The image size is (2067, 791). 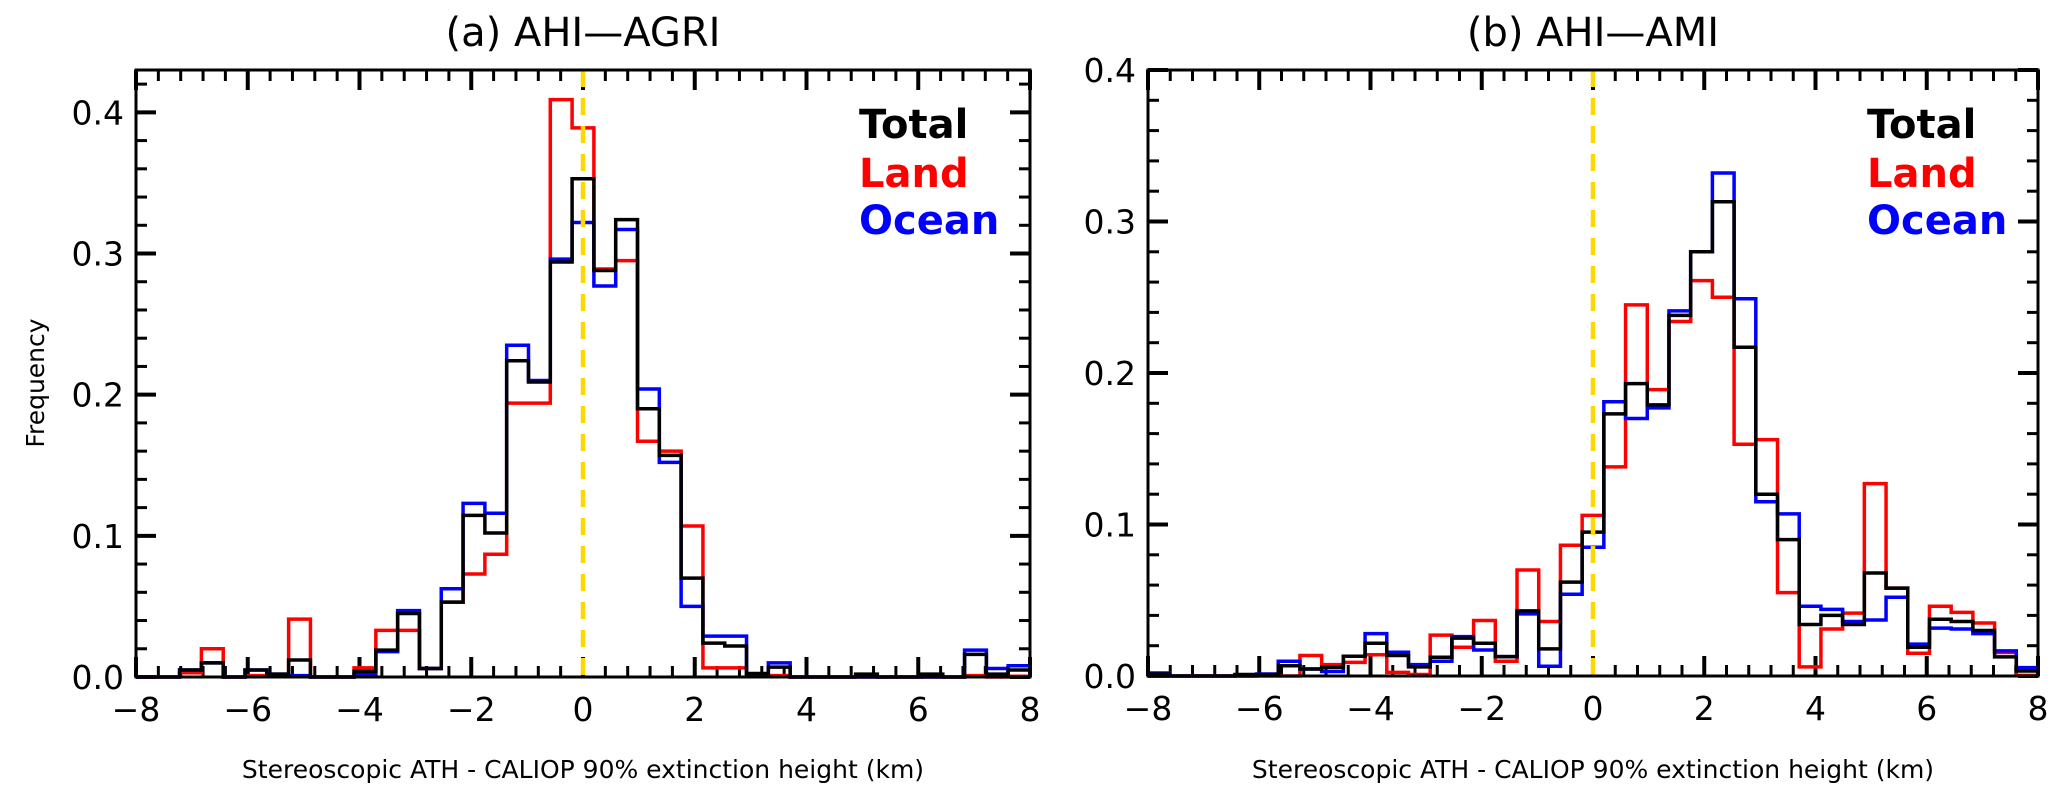 I want to click on panel-b-legend: Total Land Ocean, so click(x=1937, y=173).